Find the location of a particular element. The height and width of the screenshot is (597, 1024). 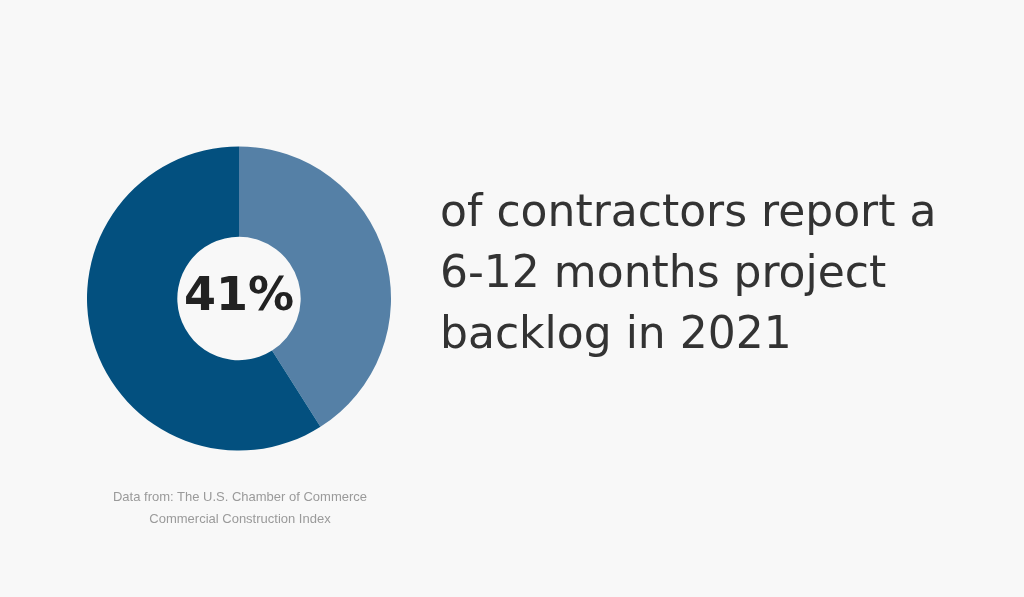

text: of contractors report a 6-12 months project backlog in 2021 is located at coordinates (689, 272).